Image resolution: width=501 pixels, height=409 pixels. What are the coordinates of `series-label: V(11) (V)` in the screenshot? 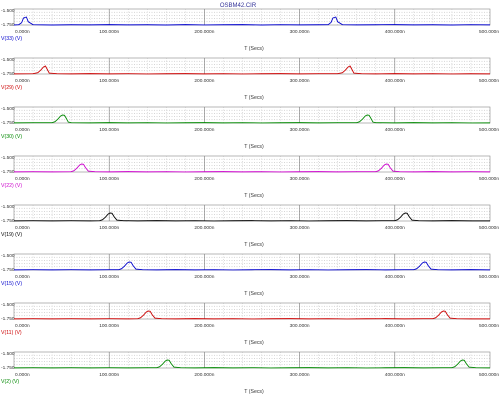 It's located at (11, 333).